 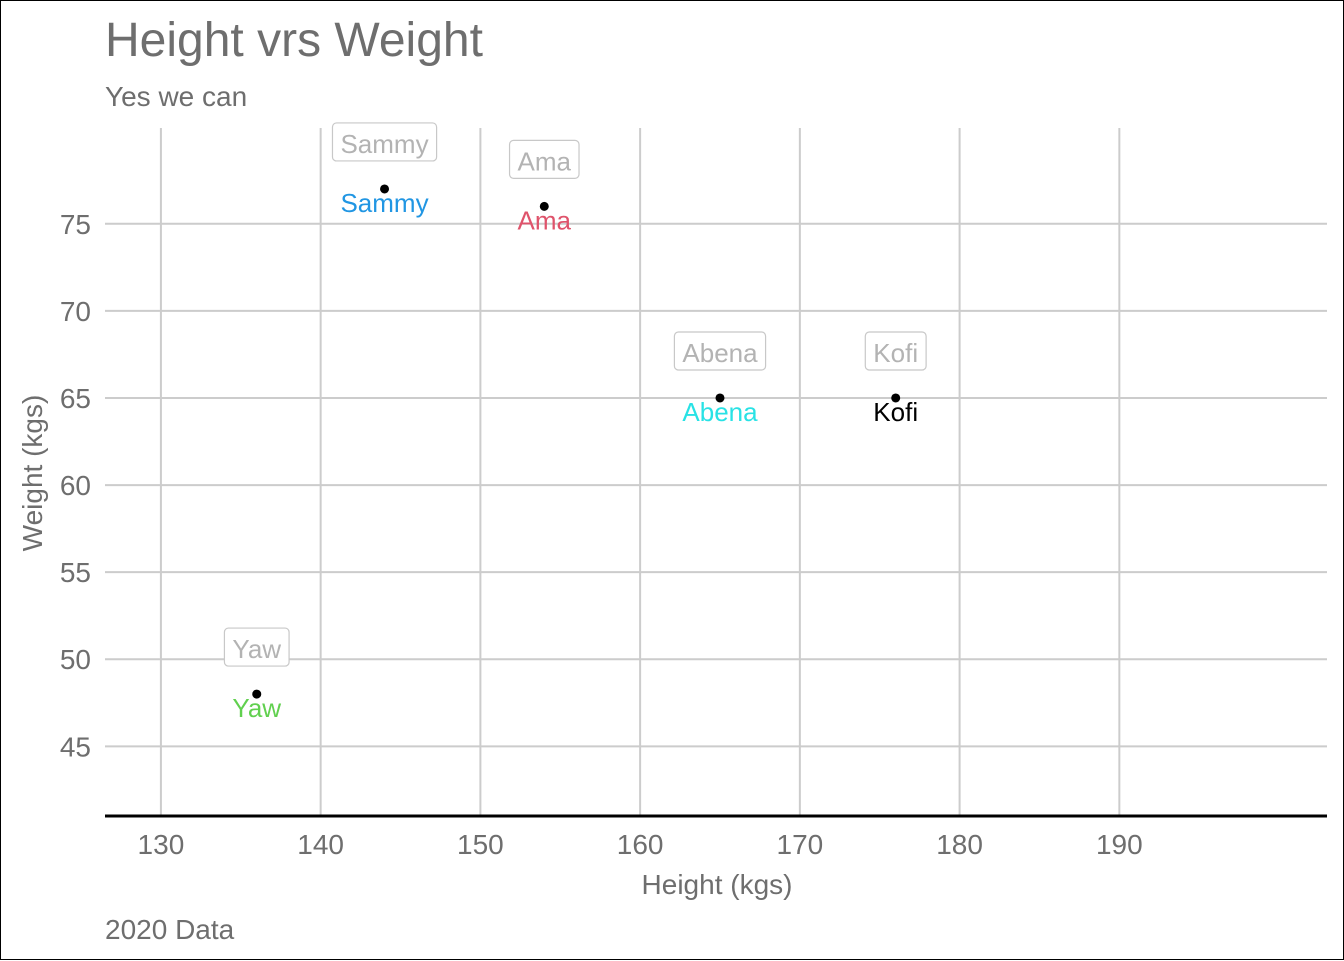 I want to click on boxed-label-kofi: Kofi, so click(x=895, y=351).